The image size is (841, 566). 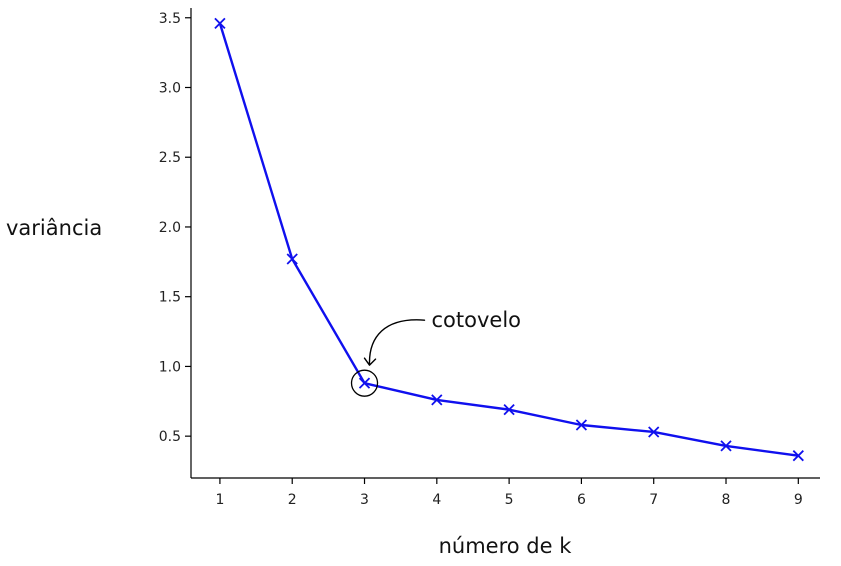 What do you see at coordinates (653, 500) in the screenshot?
I see `x-tick-label: 7` at bounding box center [653, 500].